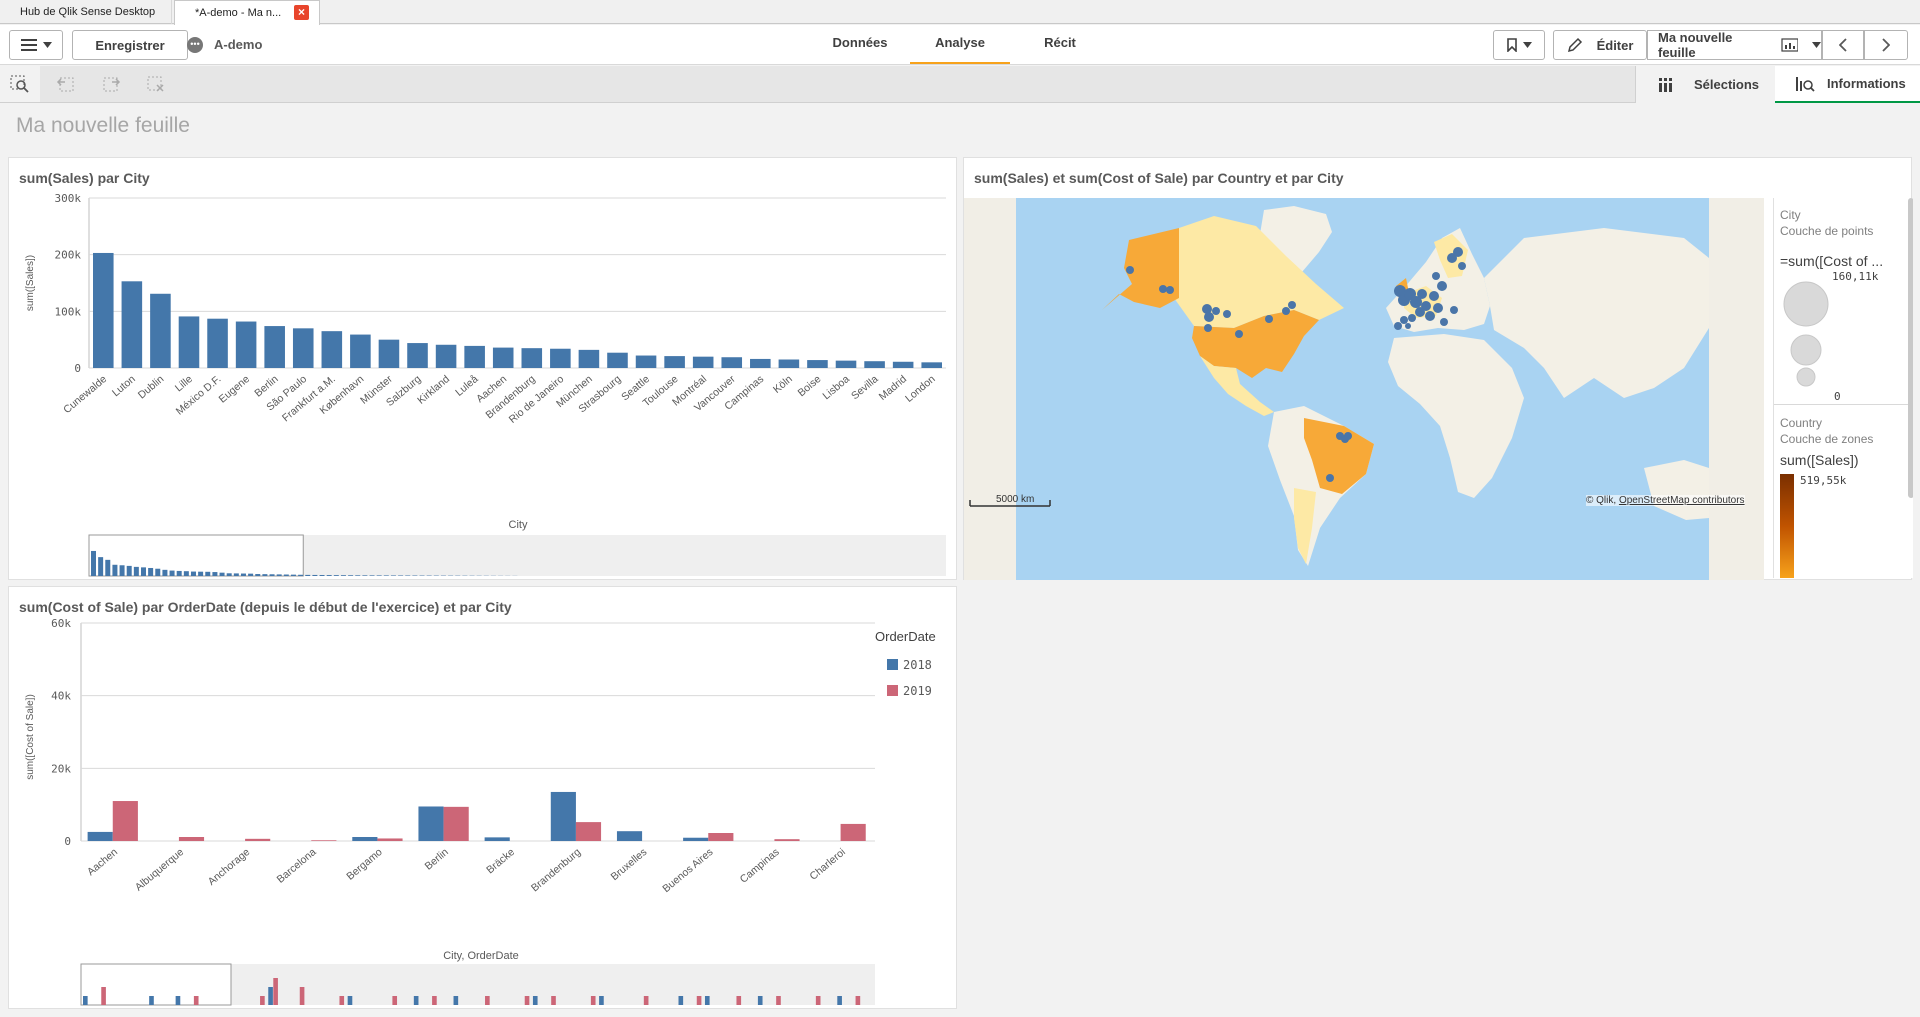 This screenshot has width=1920, height=1017. Describe the element at coordinates (111, 84) in the screenshot. I see `step-forward-button` at that location.